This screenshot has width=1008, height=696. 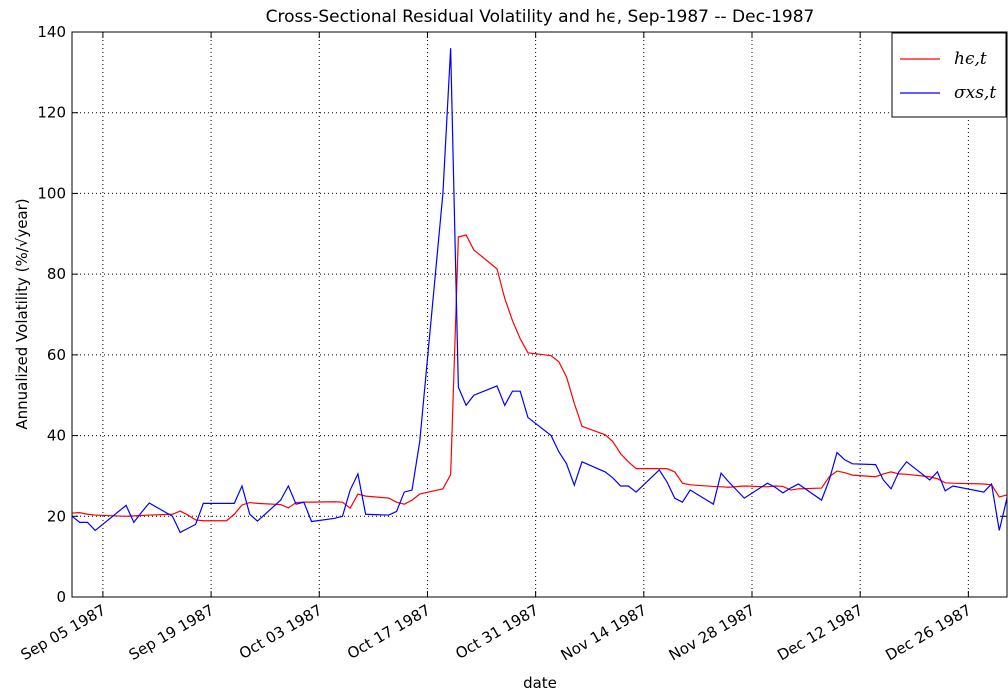 I want to click on x-tick-label: Oct 17 1987, so click(x=388, y=632).